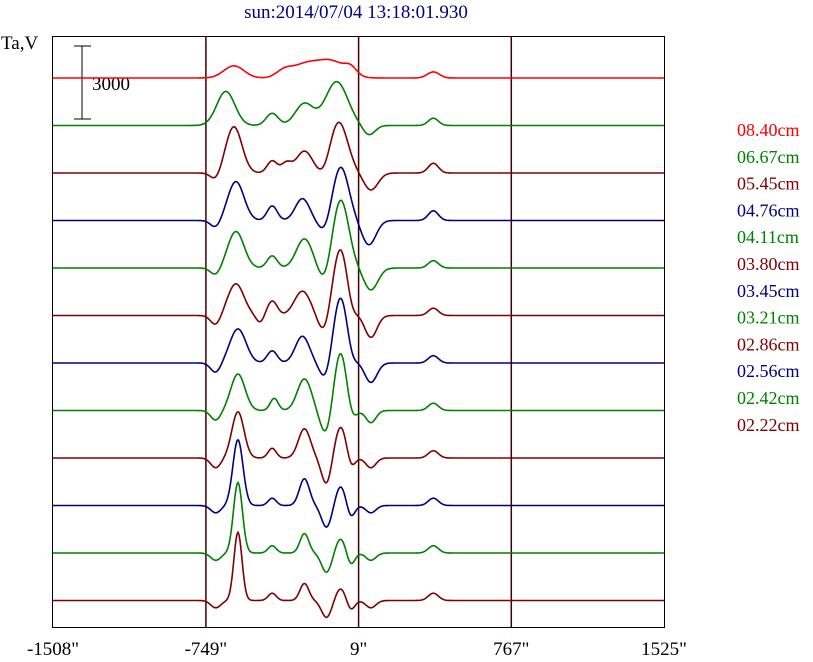 The width and height of the screenshot is (813, 662). Describe the element at coordinates (111, 84) in the screenshot. I see `scale-bar-label: 3000` at that location.